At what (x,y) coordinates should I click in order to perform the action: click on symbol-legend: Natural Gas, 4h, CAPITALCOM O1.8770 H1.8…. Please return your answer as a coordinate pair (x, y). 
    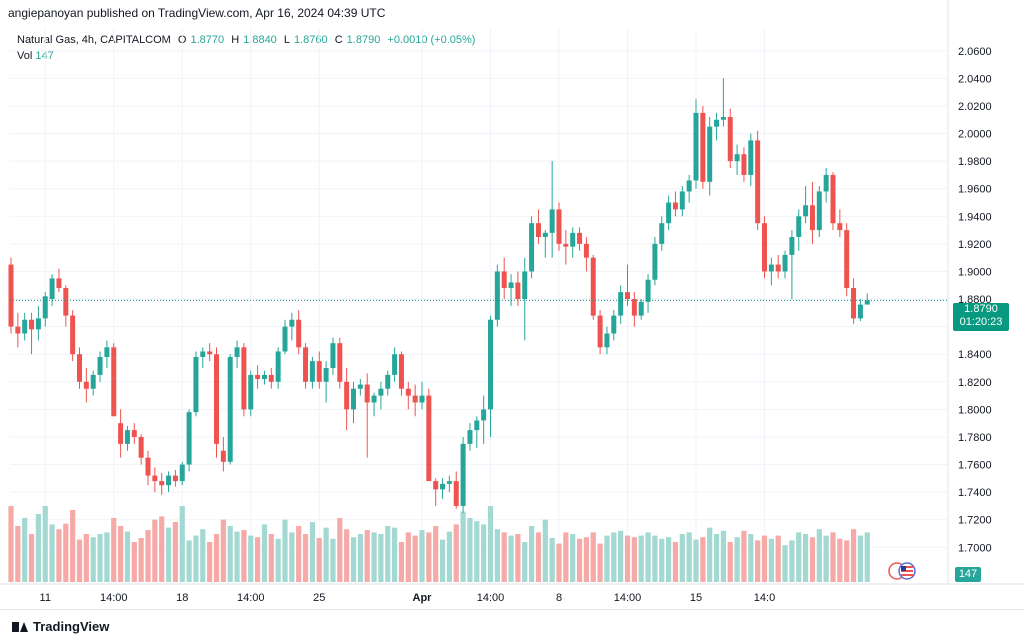
    Looking at the image, I should click on (248, 40).